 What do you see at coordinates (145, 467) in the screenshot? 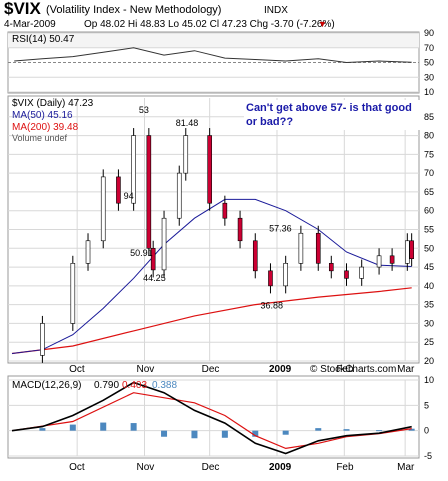
I see `macd-x-tick-label: Nov` at bounding box center [145, 467].